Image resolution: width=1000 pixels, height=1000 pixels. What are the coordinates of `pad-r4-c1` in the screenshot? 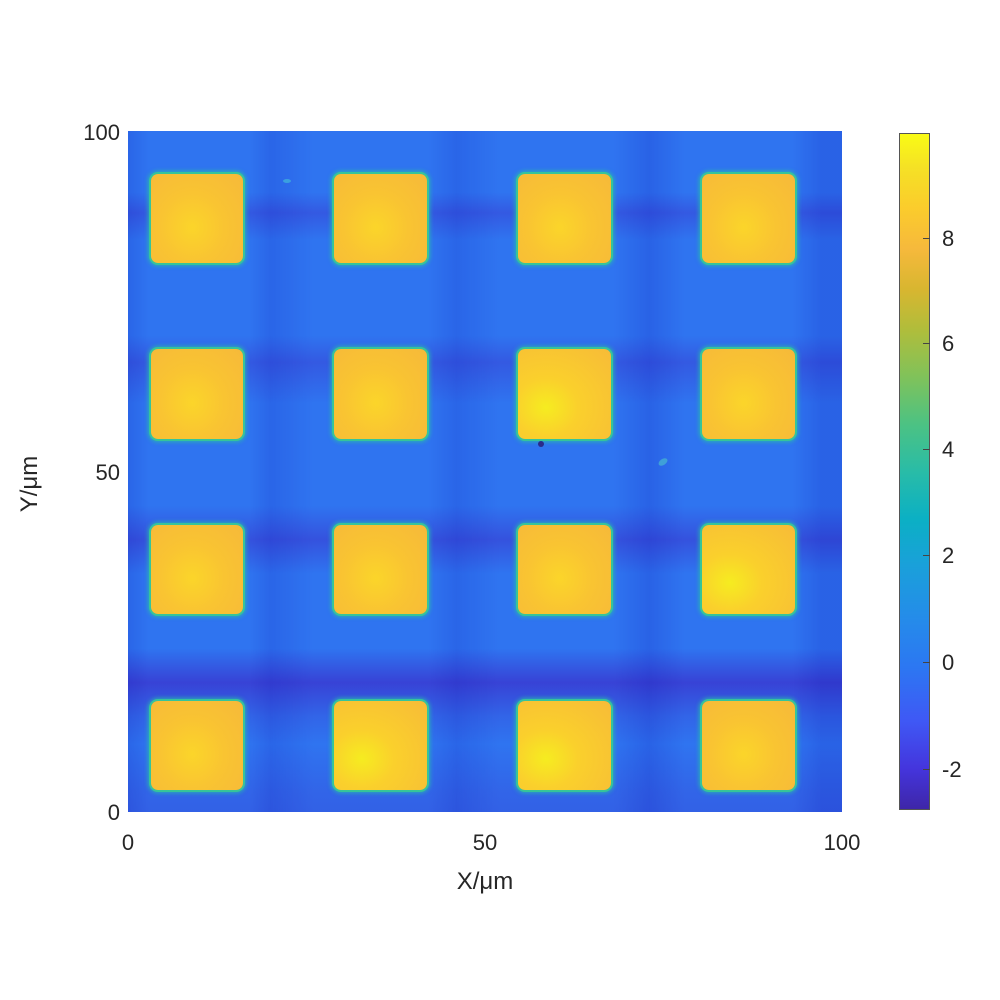 It's located at (197, 745).